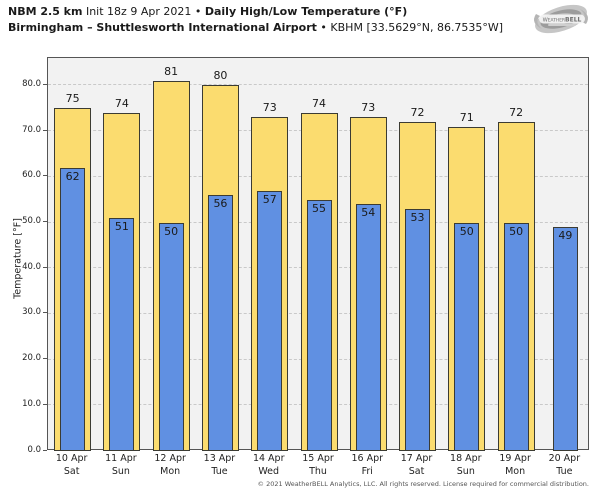  What do you see at coordinates (31, 312) in the screenshot?
I see `y-tick-label: 30.0` at bounding box center [31, 312].